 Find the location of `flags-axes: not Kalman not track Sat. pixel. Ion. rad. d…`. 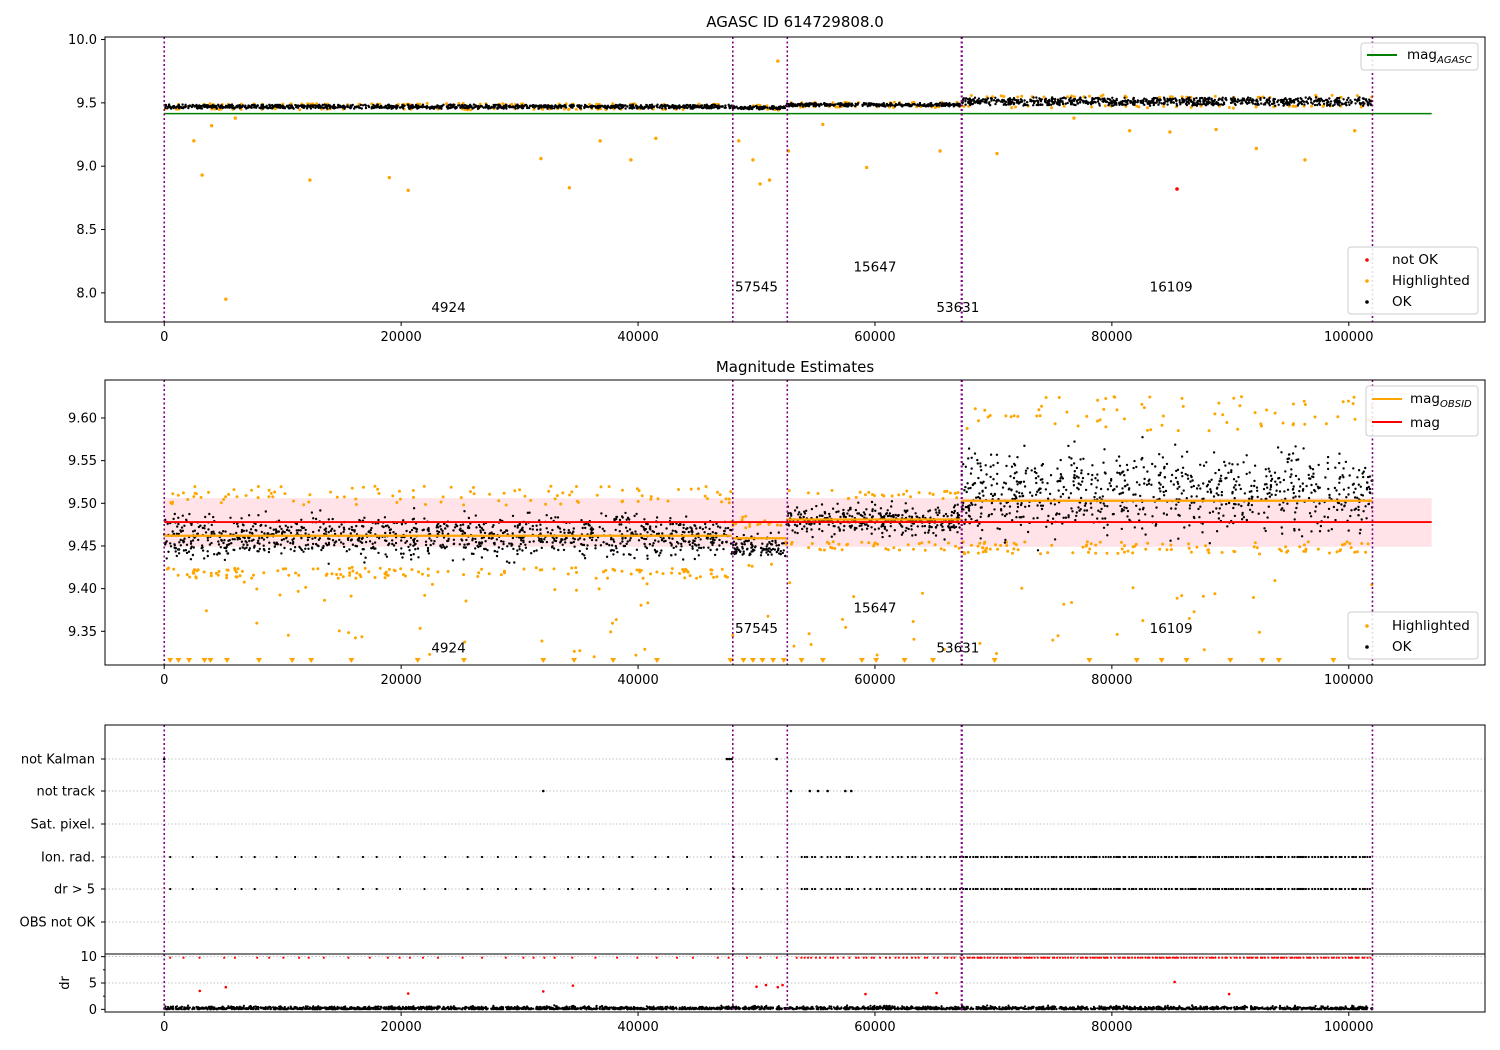

flags-axes: not Kalman not track Sat. pixel. Ion. rad. d… is located at coordinates (62, 842).